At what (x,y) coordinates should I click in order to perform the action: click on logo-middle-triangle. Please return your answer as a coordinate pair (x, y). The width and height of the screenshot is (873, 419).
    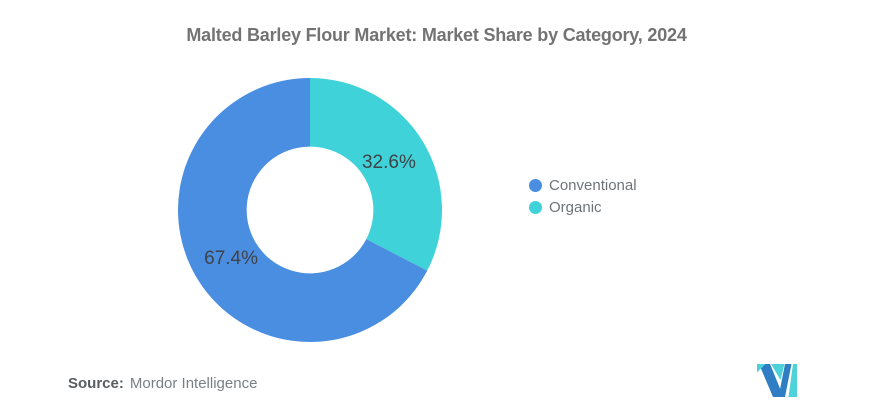
    Looking at the image, I should click on (778, 372).